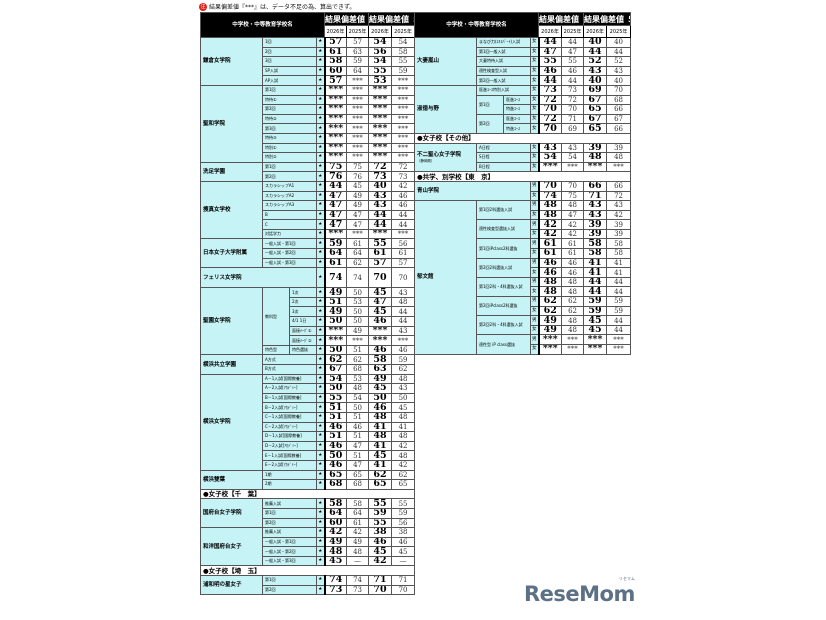  What do you see at coordinates (277, 6) in the screenshot?
I see `footnote: 注 結果偏差値『***』は、データ不足の為、算出できず。` at bounding box center [277, 6].